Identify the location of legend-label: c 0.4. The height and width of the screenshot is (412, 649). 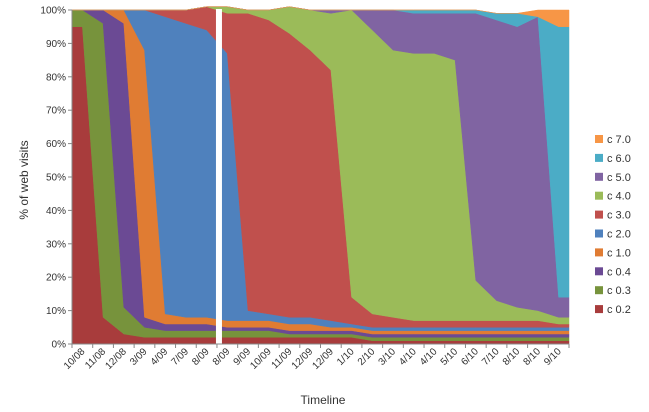
(619, 272).